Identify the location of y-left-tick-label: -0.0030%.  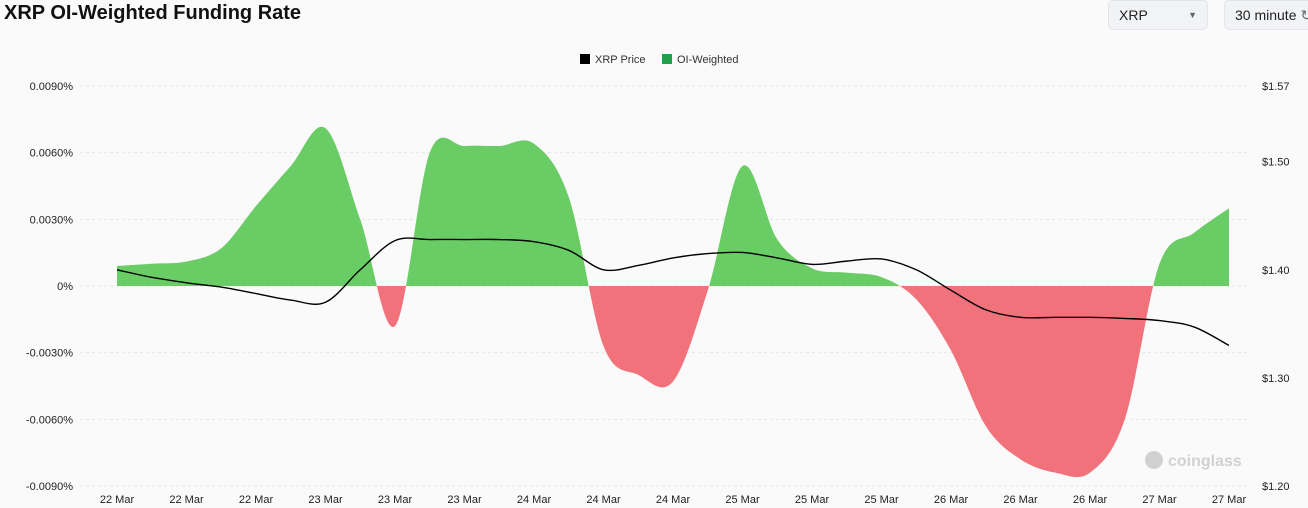
(49, 354).